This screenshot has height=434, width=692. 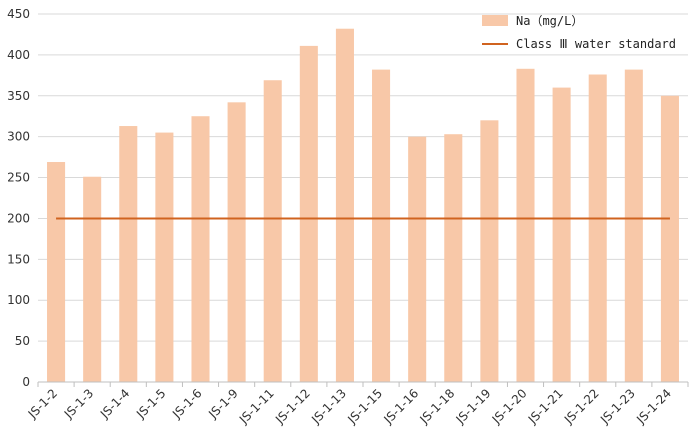 What do you see at coordinates (549, 21) in the screenshot?
I see `legend-label-na: Na（mg/L）` at bounding box center [549, 21].